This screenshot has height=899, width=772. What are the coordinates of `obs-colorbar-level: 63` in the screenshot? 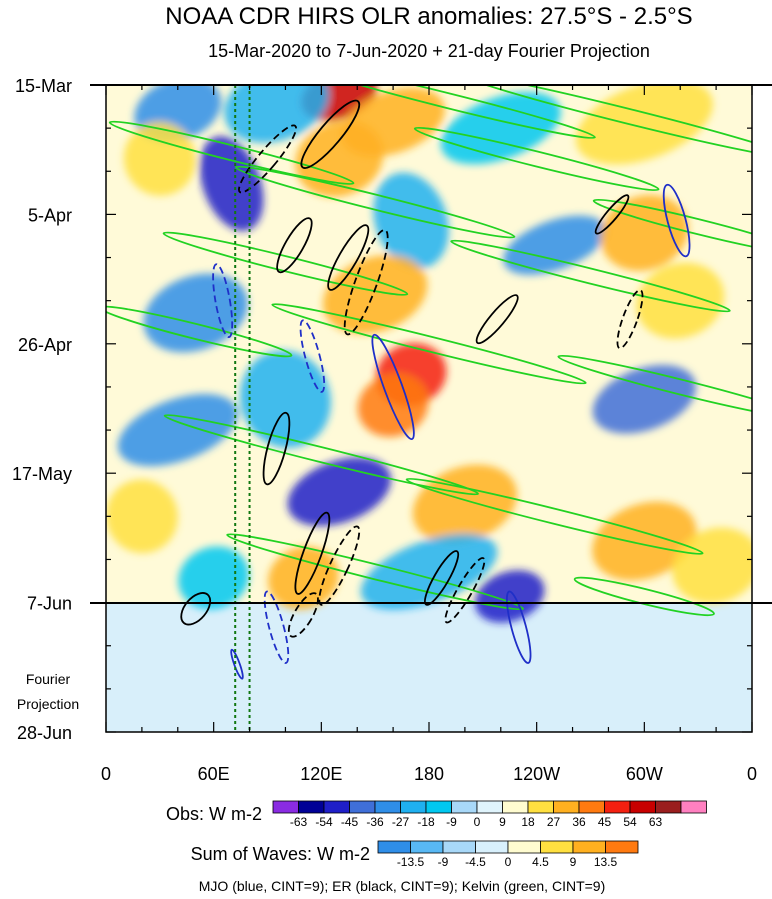 It's located at (656, 822).